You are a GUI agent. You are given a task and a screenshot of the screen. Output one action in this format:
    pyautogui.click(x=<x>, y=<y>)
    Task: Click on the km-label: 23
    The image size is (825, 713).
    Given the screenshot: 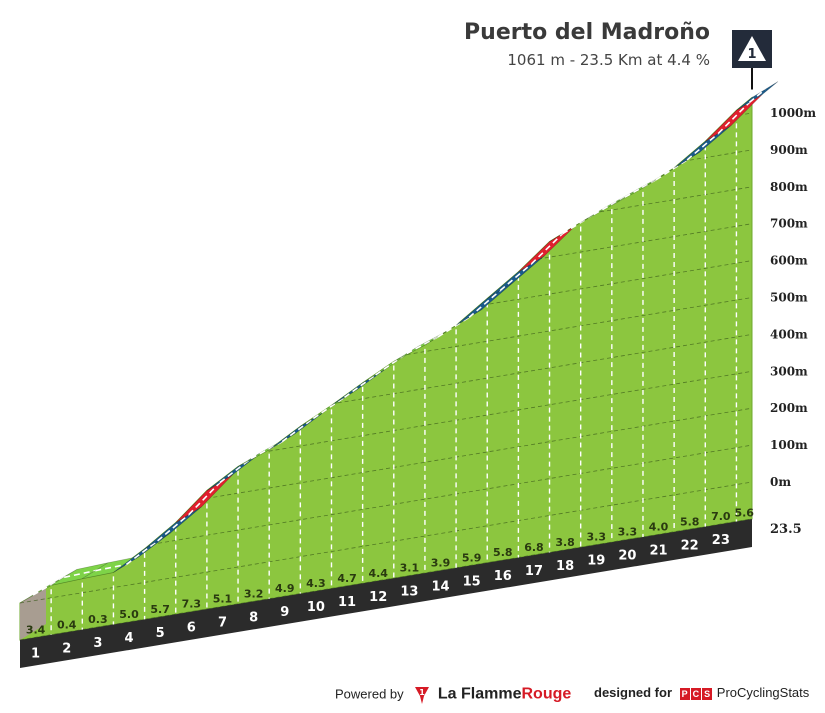 What is the action you would take?
    pyautogui.click(x=721, y=540)
    